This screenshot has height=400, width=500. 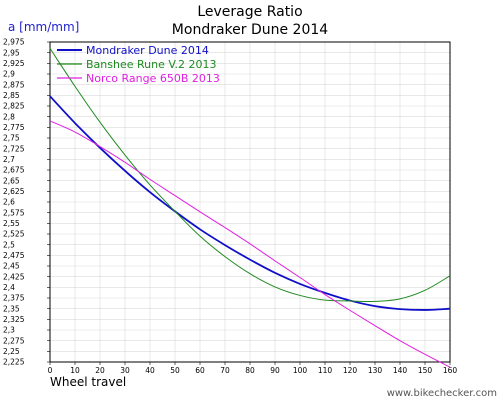 I want to click on y-tick-label: 2,45, so click(x=11, y=266).